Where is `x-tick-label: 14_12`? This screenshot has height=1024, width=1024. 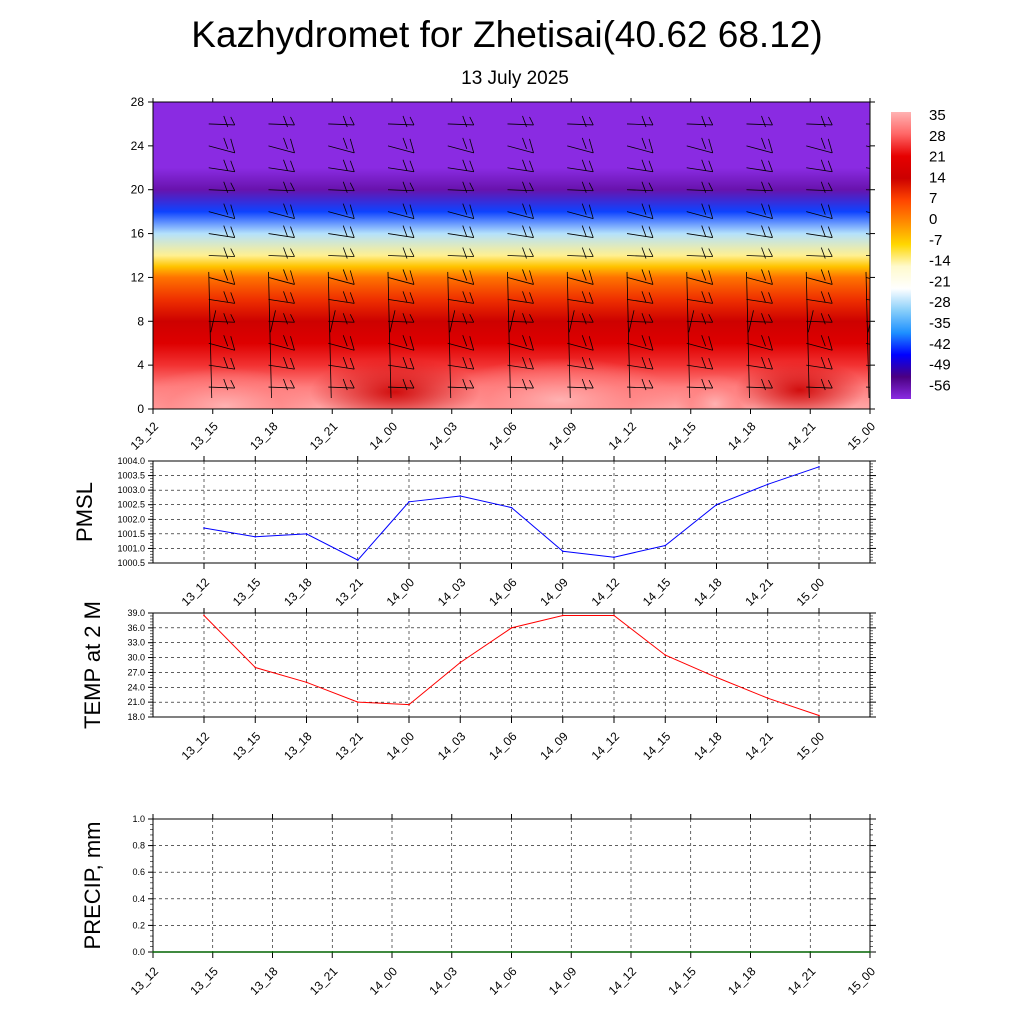
x-tick-label: 14_12 is located at coordinates (623, 436).